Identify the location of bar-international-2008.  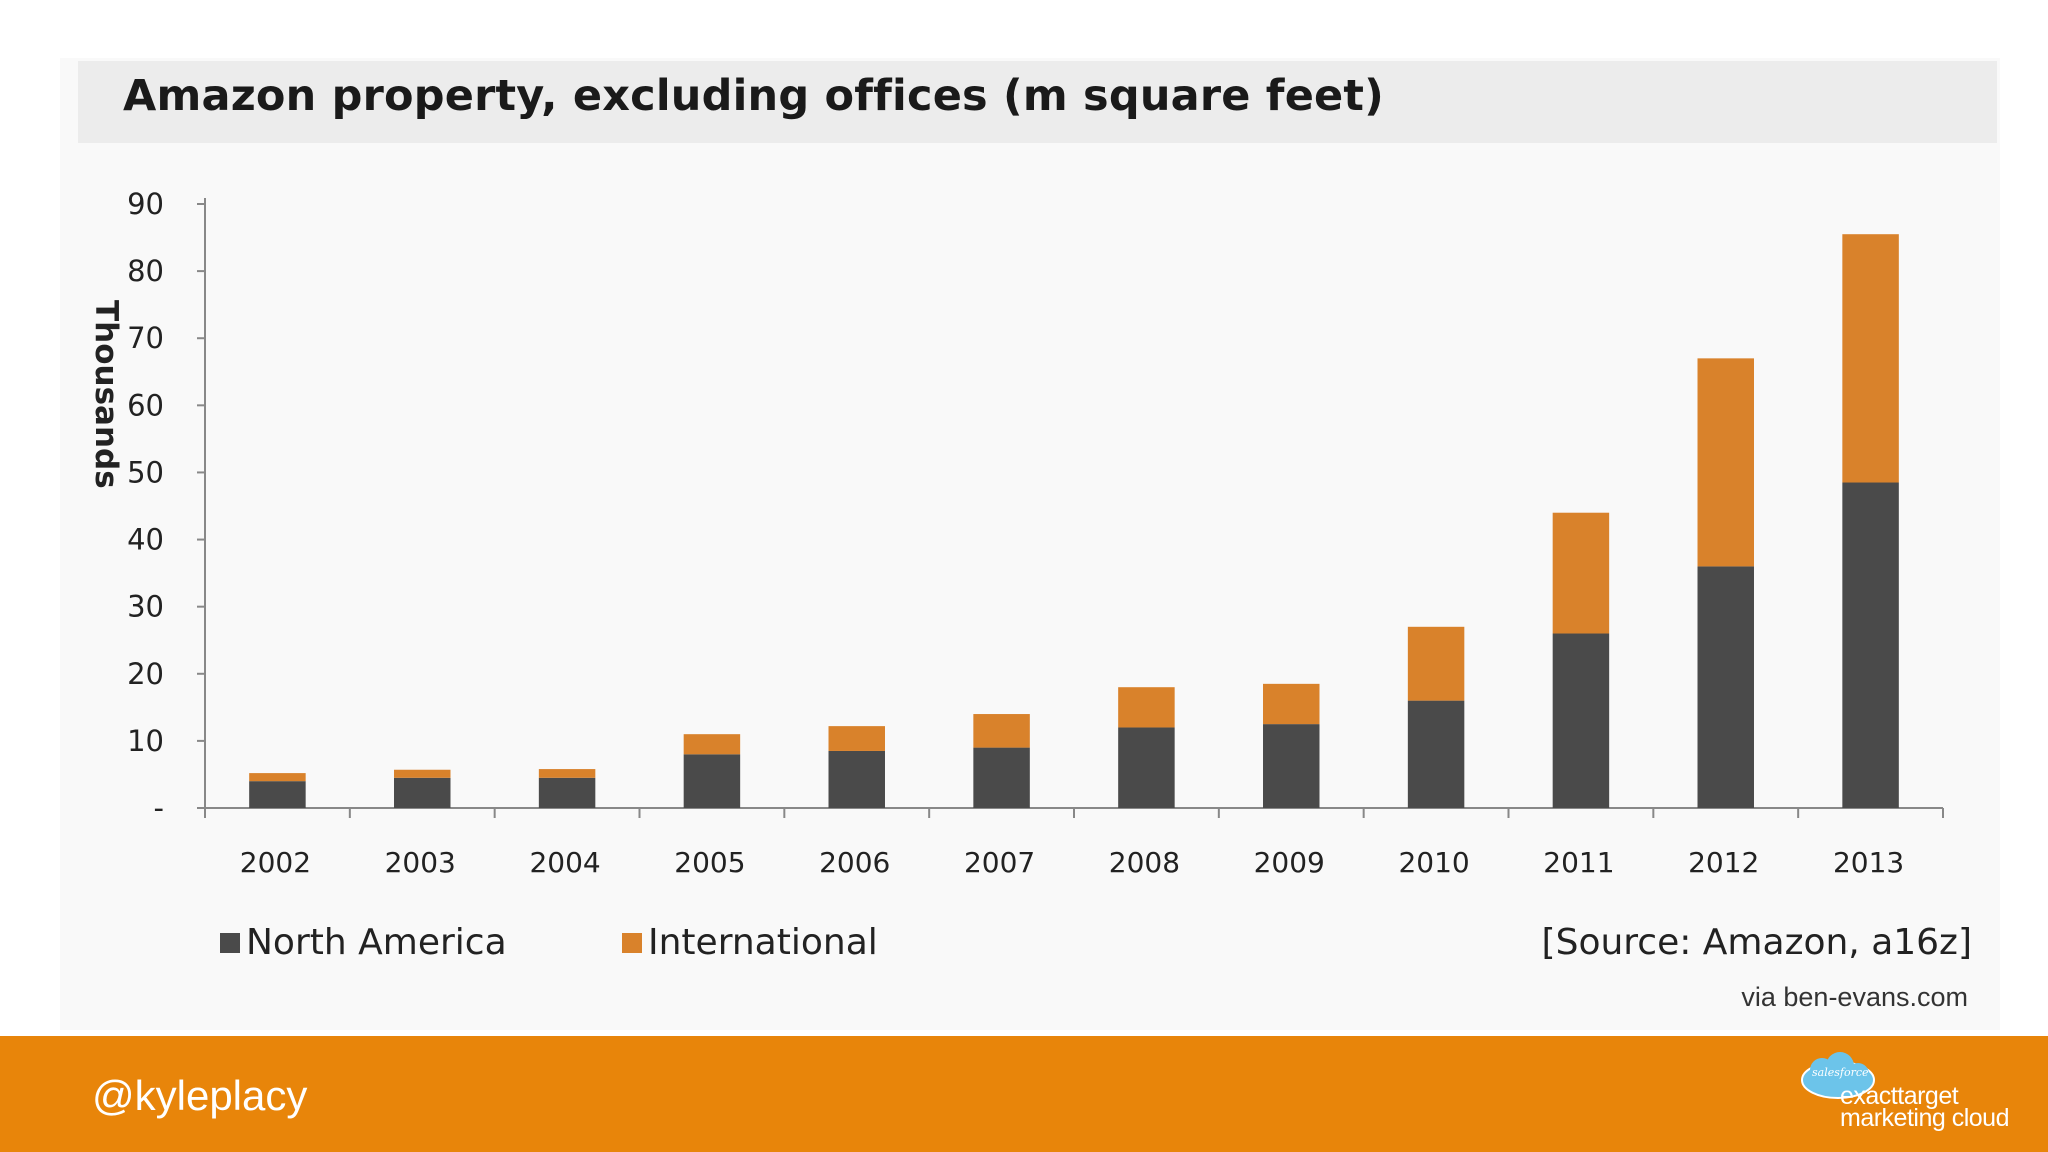
(1146, 707).